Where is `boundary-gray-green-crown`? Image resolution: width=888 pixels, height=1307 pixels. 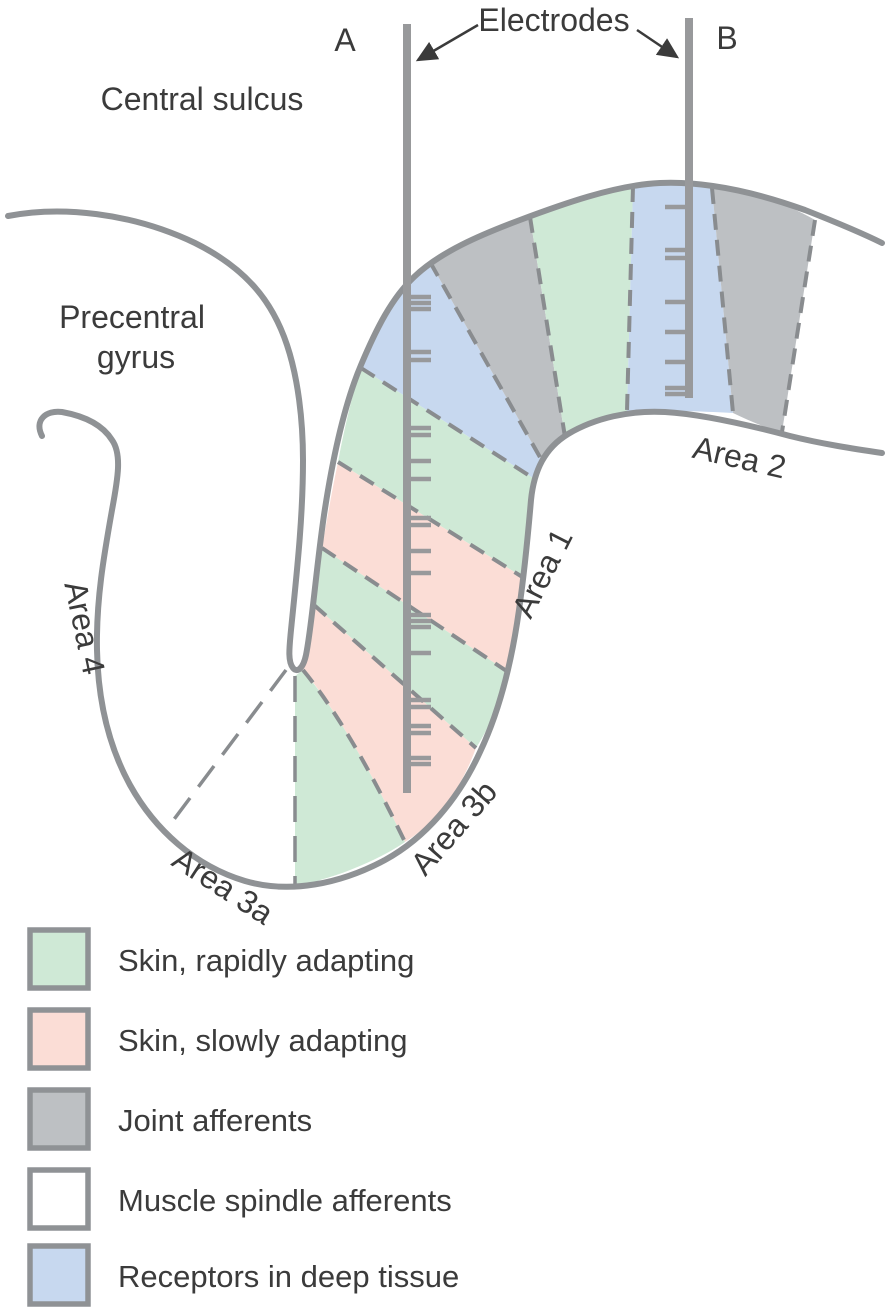
boundary-gray-green-crown is located at coordinates (547, 327).